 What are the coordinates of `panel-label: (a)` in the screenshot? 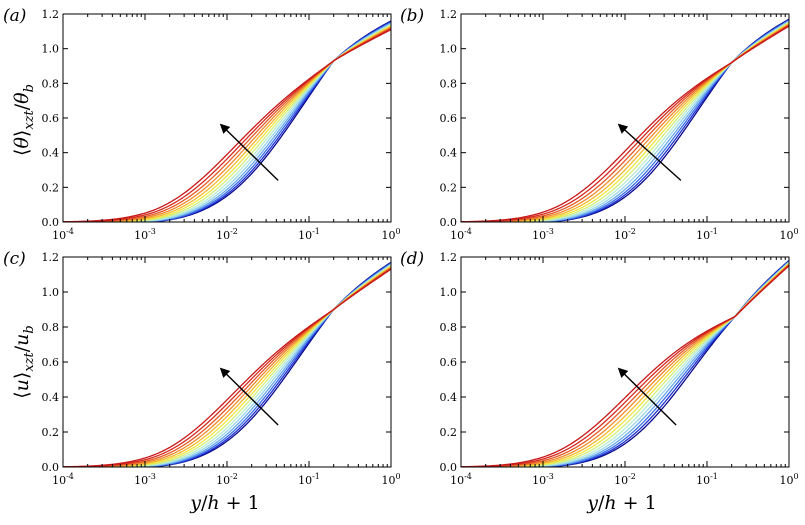 It's located at (14, 16).